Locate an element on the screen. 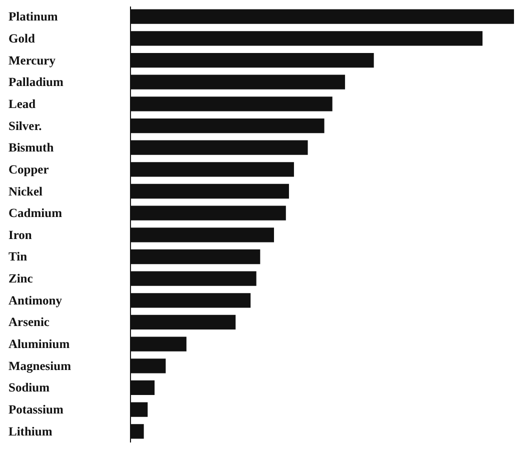  y-tick-label: Palladium is located at coordinates (36, 82).